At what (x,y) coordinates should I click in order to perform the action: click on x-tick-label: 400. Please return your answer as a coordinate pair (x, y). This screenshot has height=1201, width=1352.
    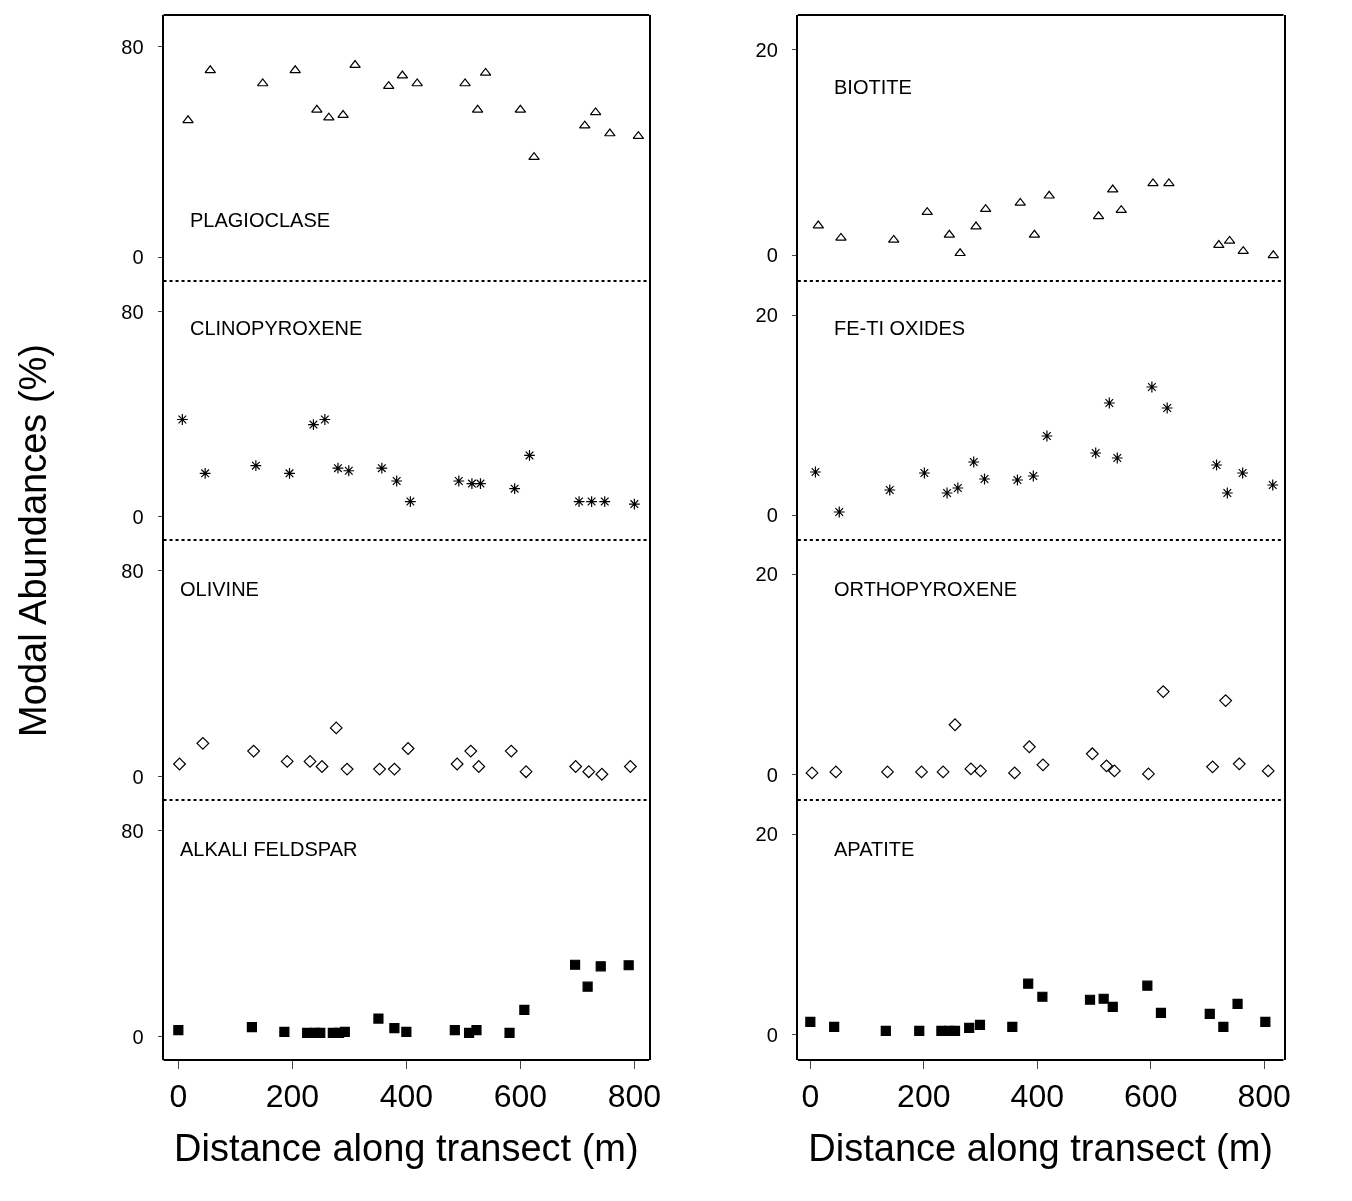
    Looking at the image, I should click on (1037, 1096).